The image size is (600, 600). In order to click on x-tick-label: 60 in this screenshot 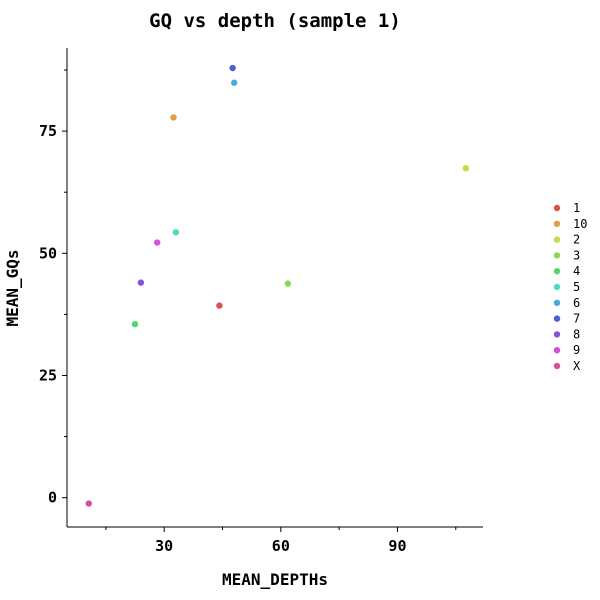, I will do `click(281, 546)`.